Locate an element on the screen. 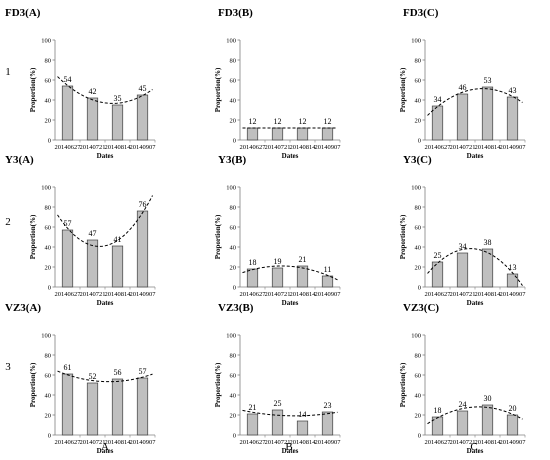 This screenshot has height=460, width=550. data-label: 21 is located at coordinates (253, 407).